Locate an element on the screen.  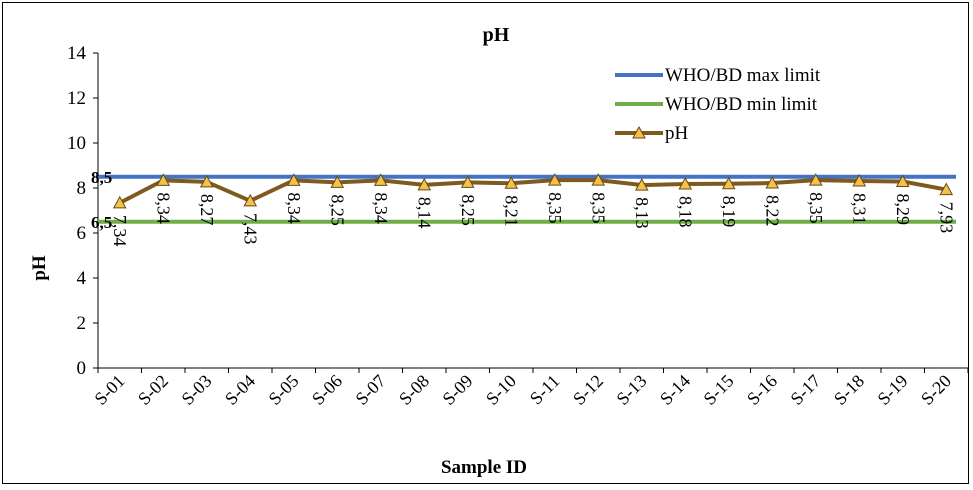
ph-data-label: 8,14 is located at coordinates (424, 213).